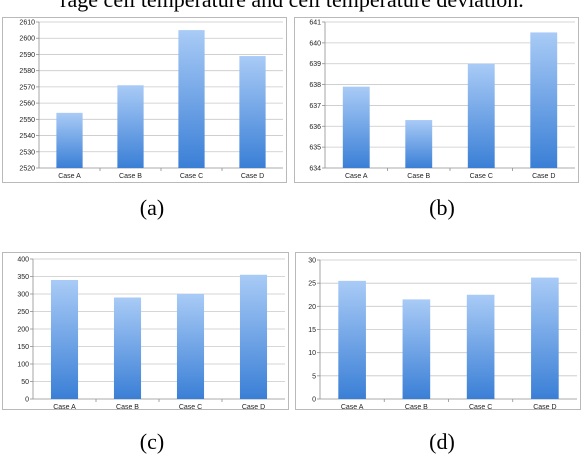  I want to click on y-tick-label: 30, so click(312, 261).